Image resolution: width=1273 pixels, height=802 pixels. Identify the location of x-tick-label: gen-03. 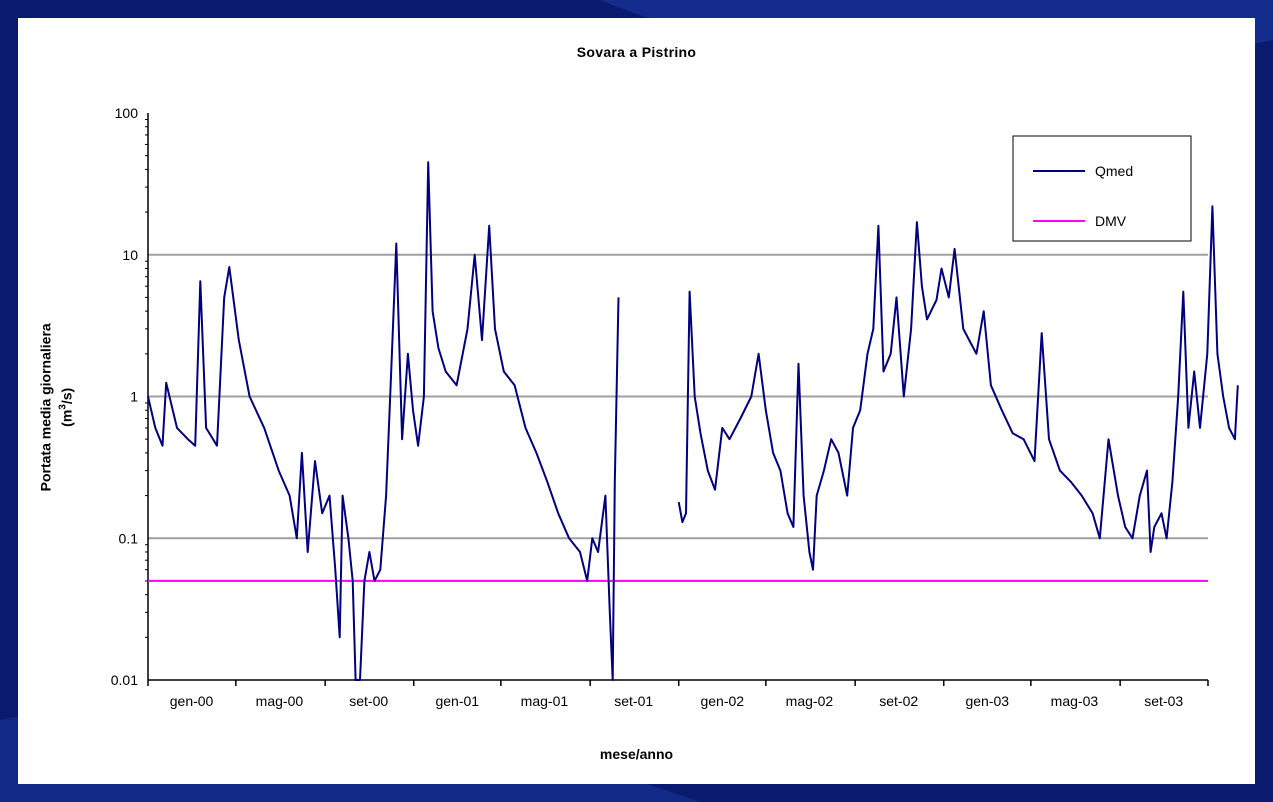
(987, 701).